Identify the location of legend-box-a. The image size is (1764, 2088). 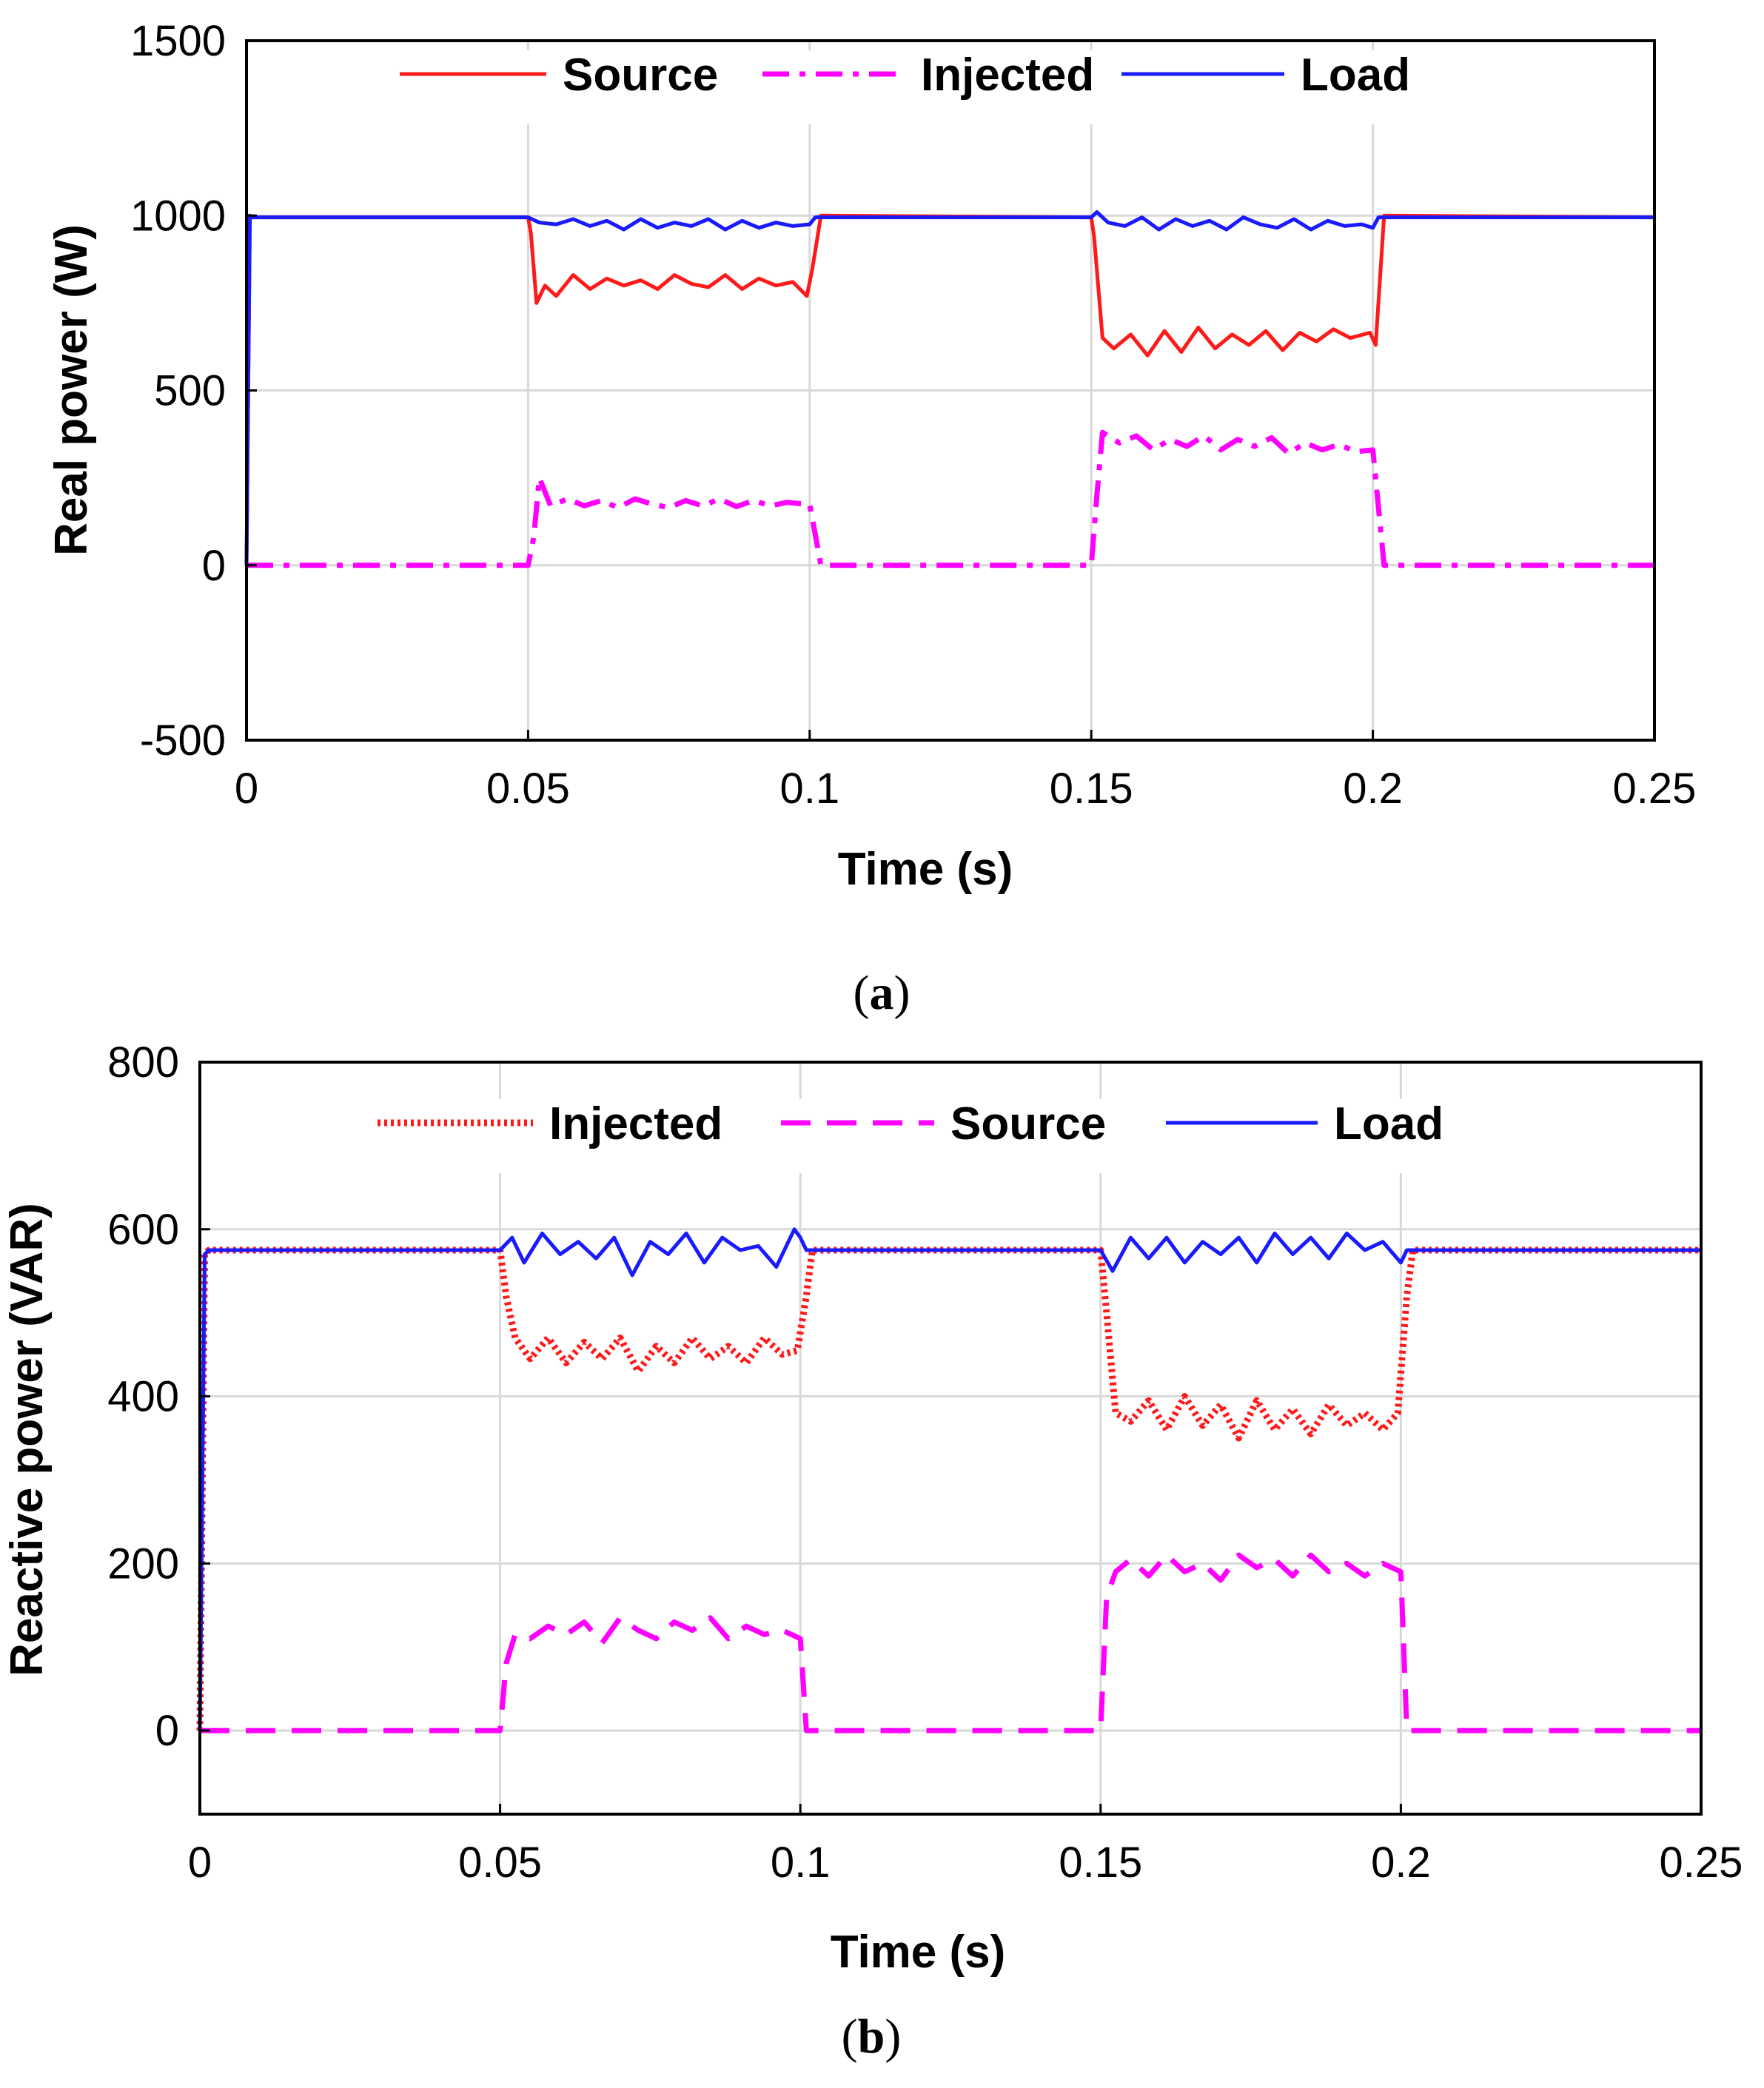
(918, 87).